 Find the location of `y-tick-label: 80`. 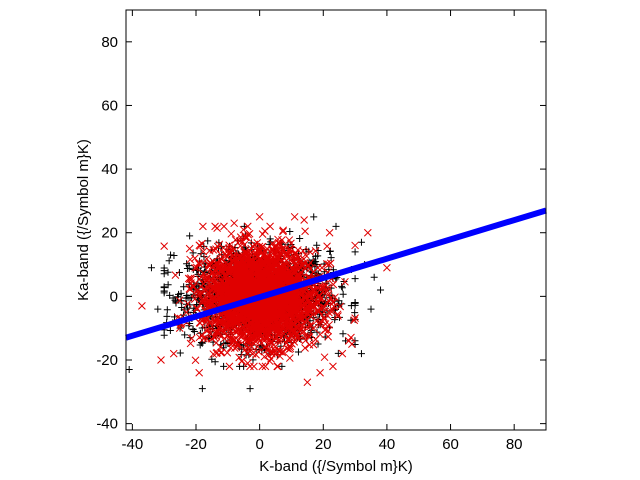

y-tick-label: 80 is located at coordinates (109, 42).